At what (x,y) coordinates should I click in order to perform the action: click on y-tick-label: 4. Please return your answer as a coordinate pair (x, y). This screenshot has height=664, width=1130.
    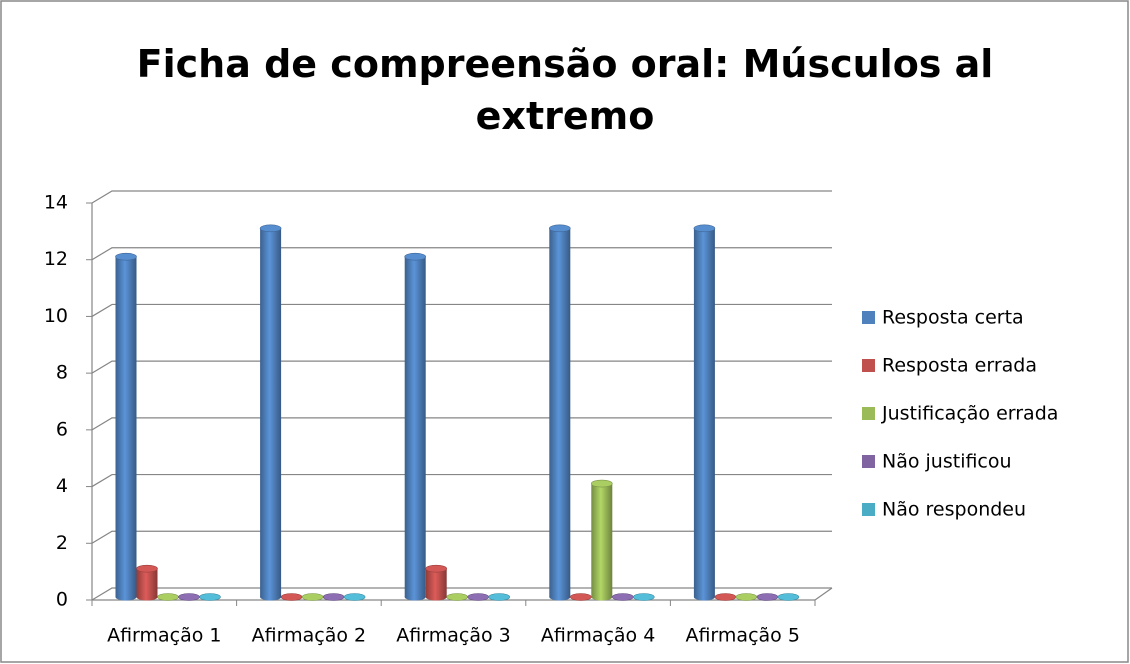
    Looking at the image, I should click on (62, 486).